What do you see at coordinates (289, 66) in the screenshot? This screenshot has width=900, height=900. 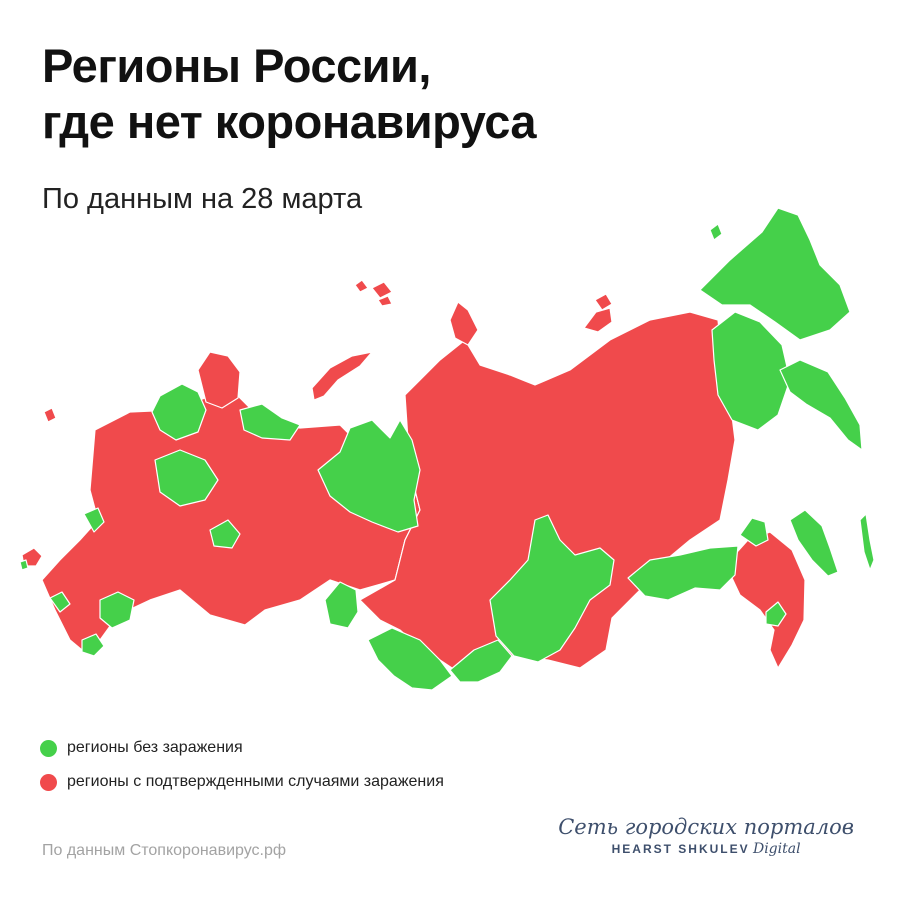 I see `title-line-1: Регионы России,` at bounding box center [289, 66].